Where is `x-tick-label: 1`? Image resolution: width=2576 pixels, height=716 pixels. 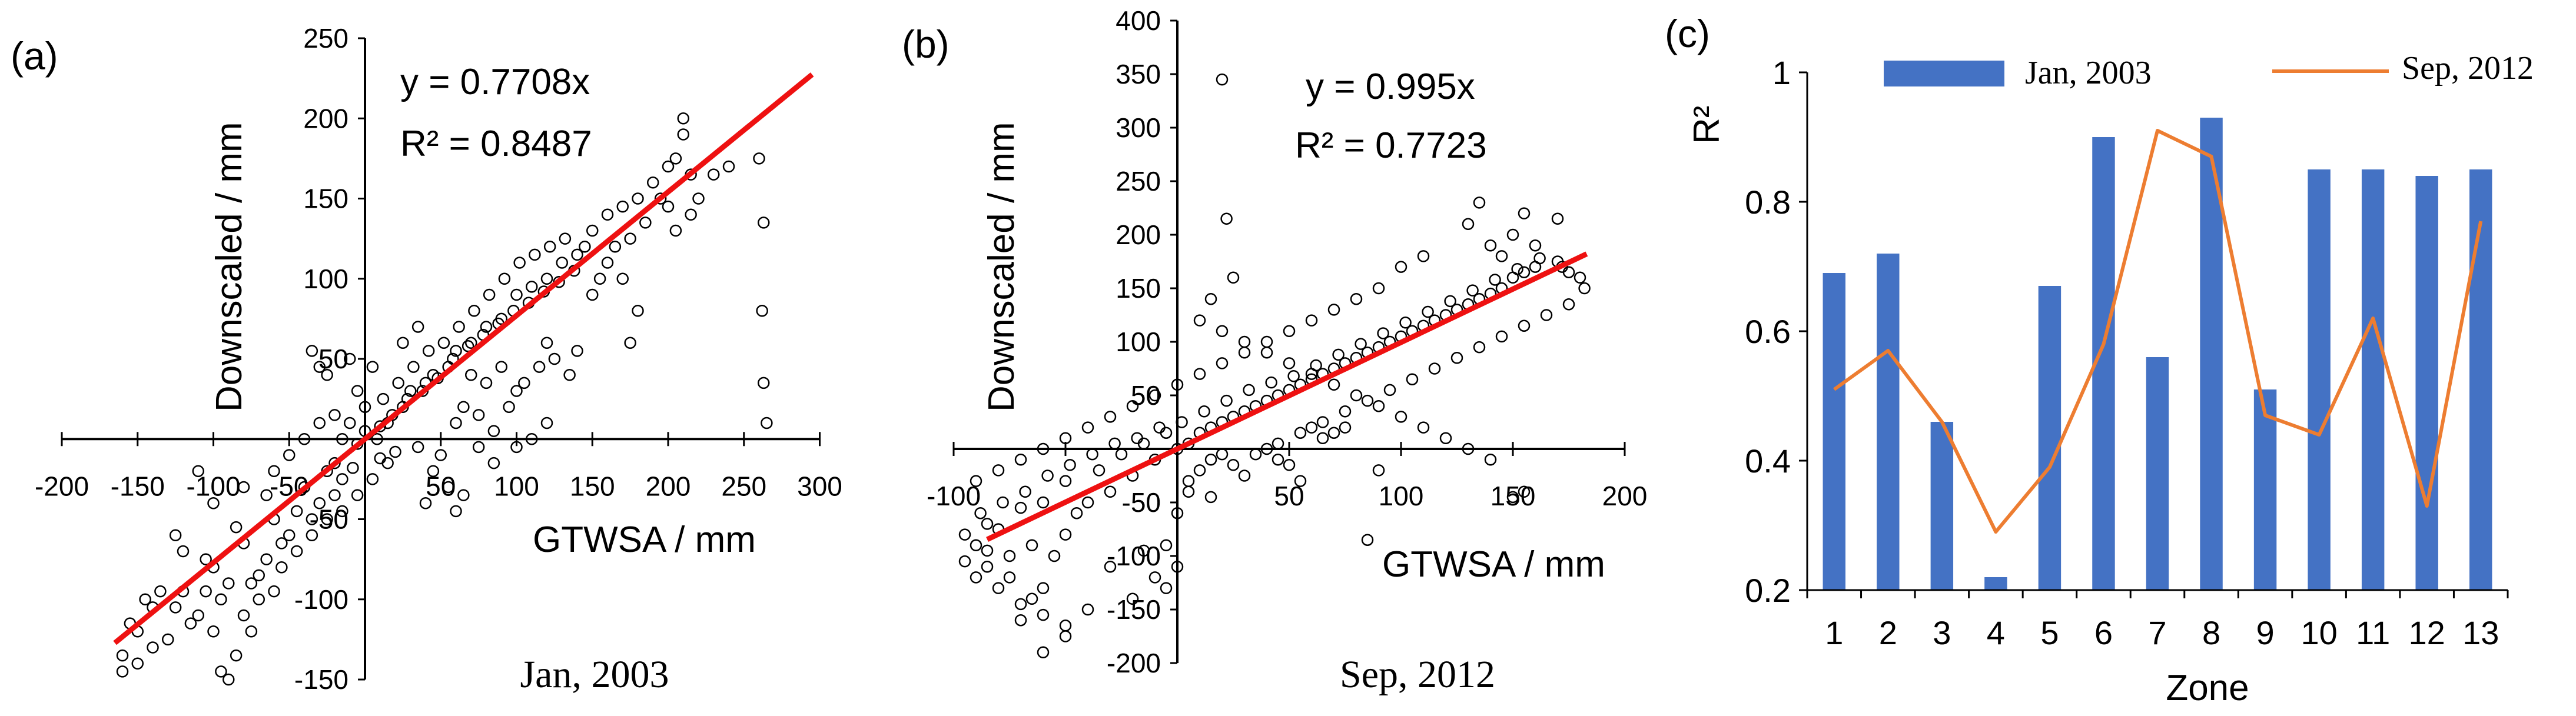 x-tick-label: 1 is located at coordinates (1834, 633).